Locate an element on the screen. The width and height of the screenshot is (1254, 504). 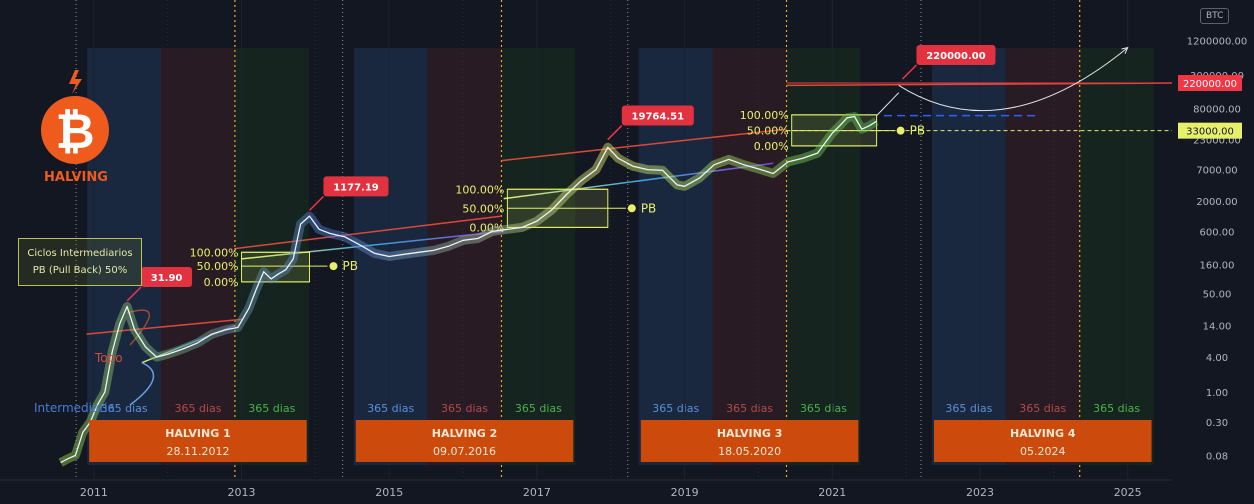
x-tick-label: 2023 is located at coordinates (980, 492).